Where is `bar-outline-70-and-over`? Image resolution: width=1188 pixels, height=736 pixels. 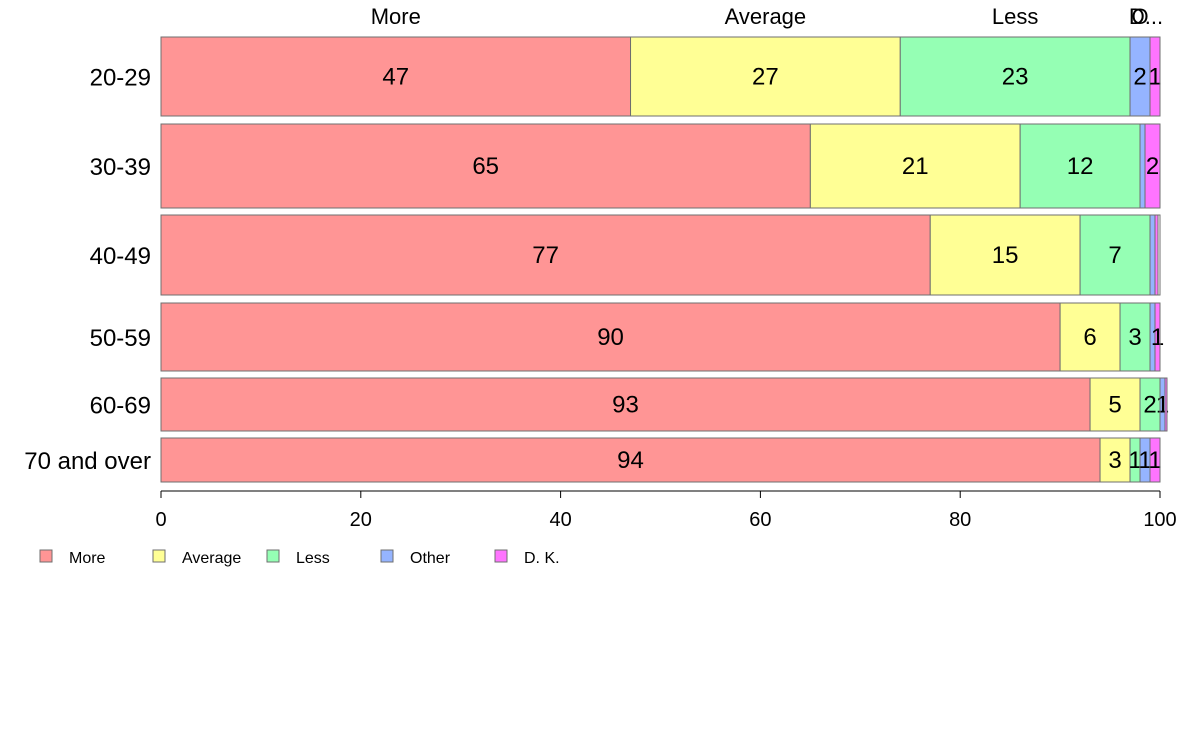
bar-outline-70-and-over is located at coordinates (660, 460).